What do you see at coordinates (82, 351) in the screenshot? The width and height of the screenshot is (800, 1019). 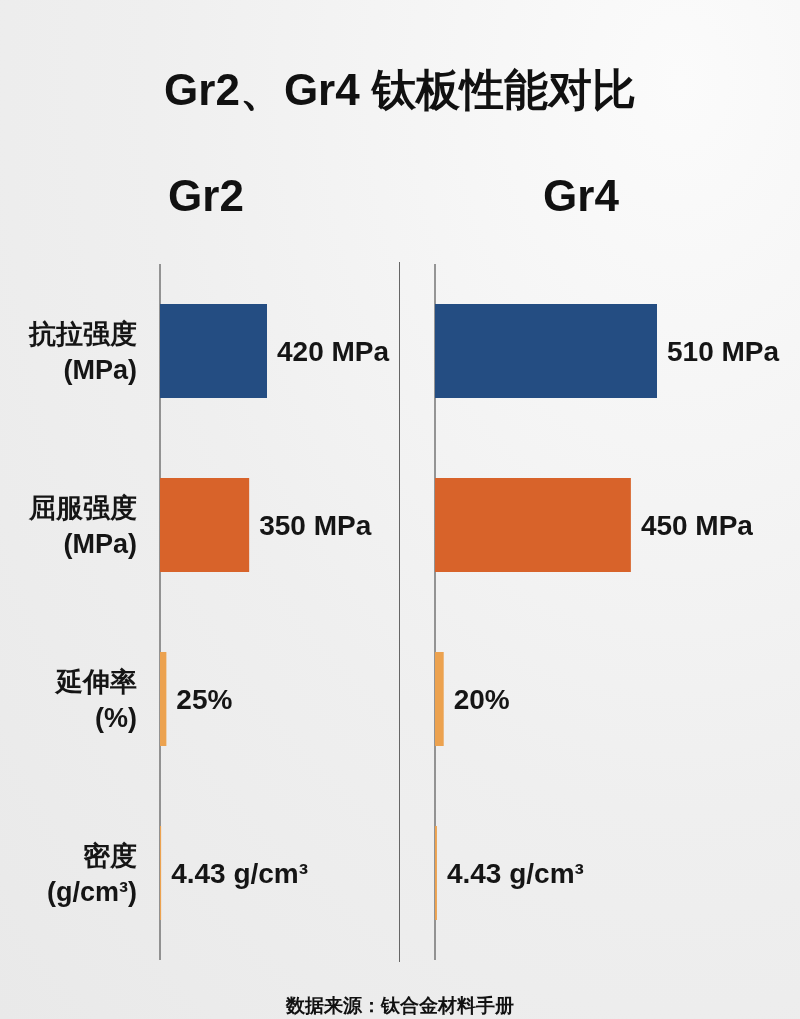 I see `y-tick-label: 抗拉强度 (MPa)` at bounding box center [82, 351].